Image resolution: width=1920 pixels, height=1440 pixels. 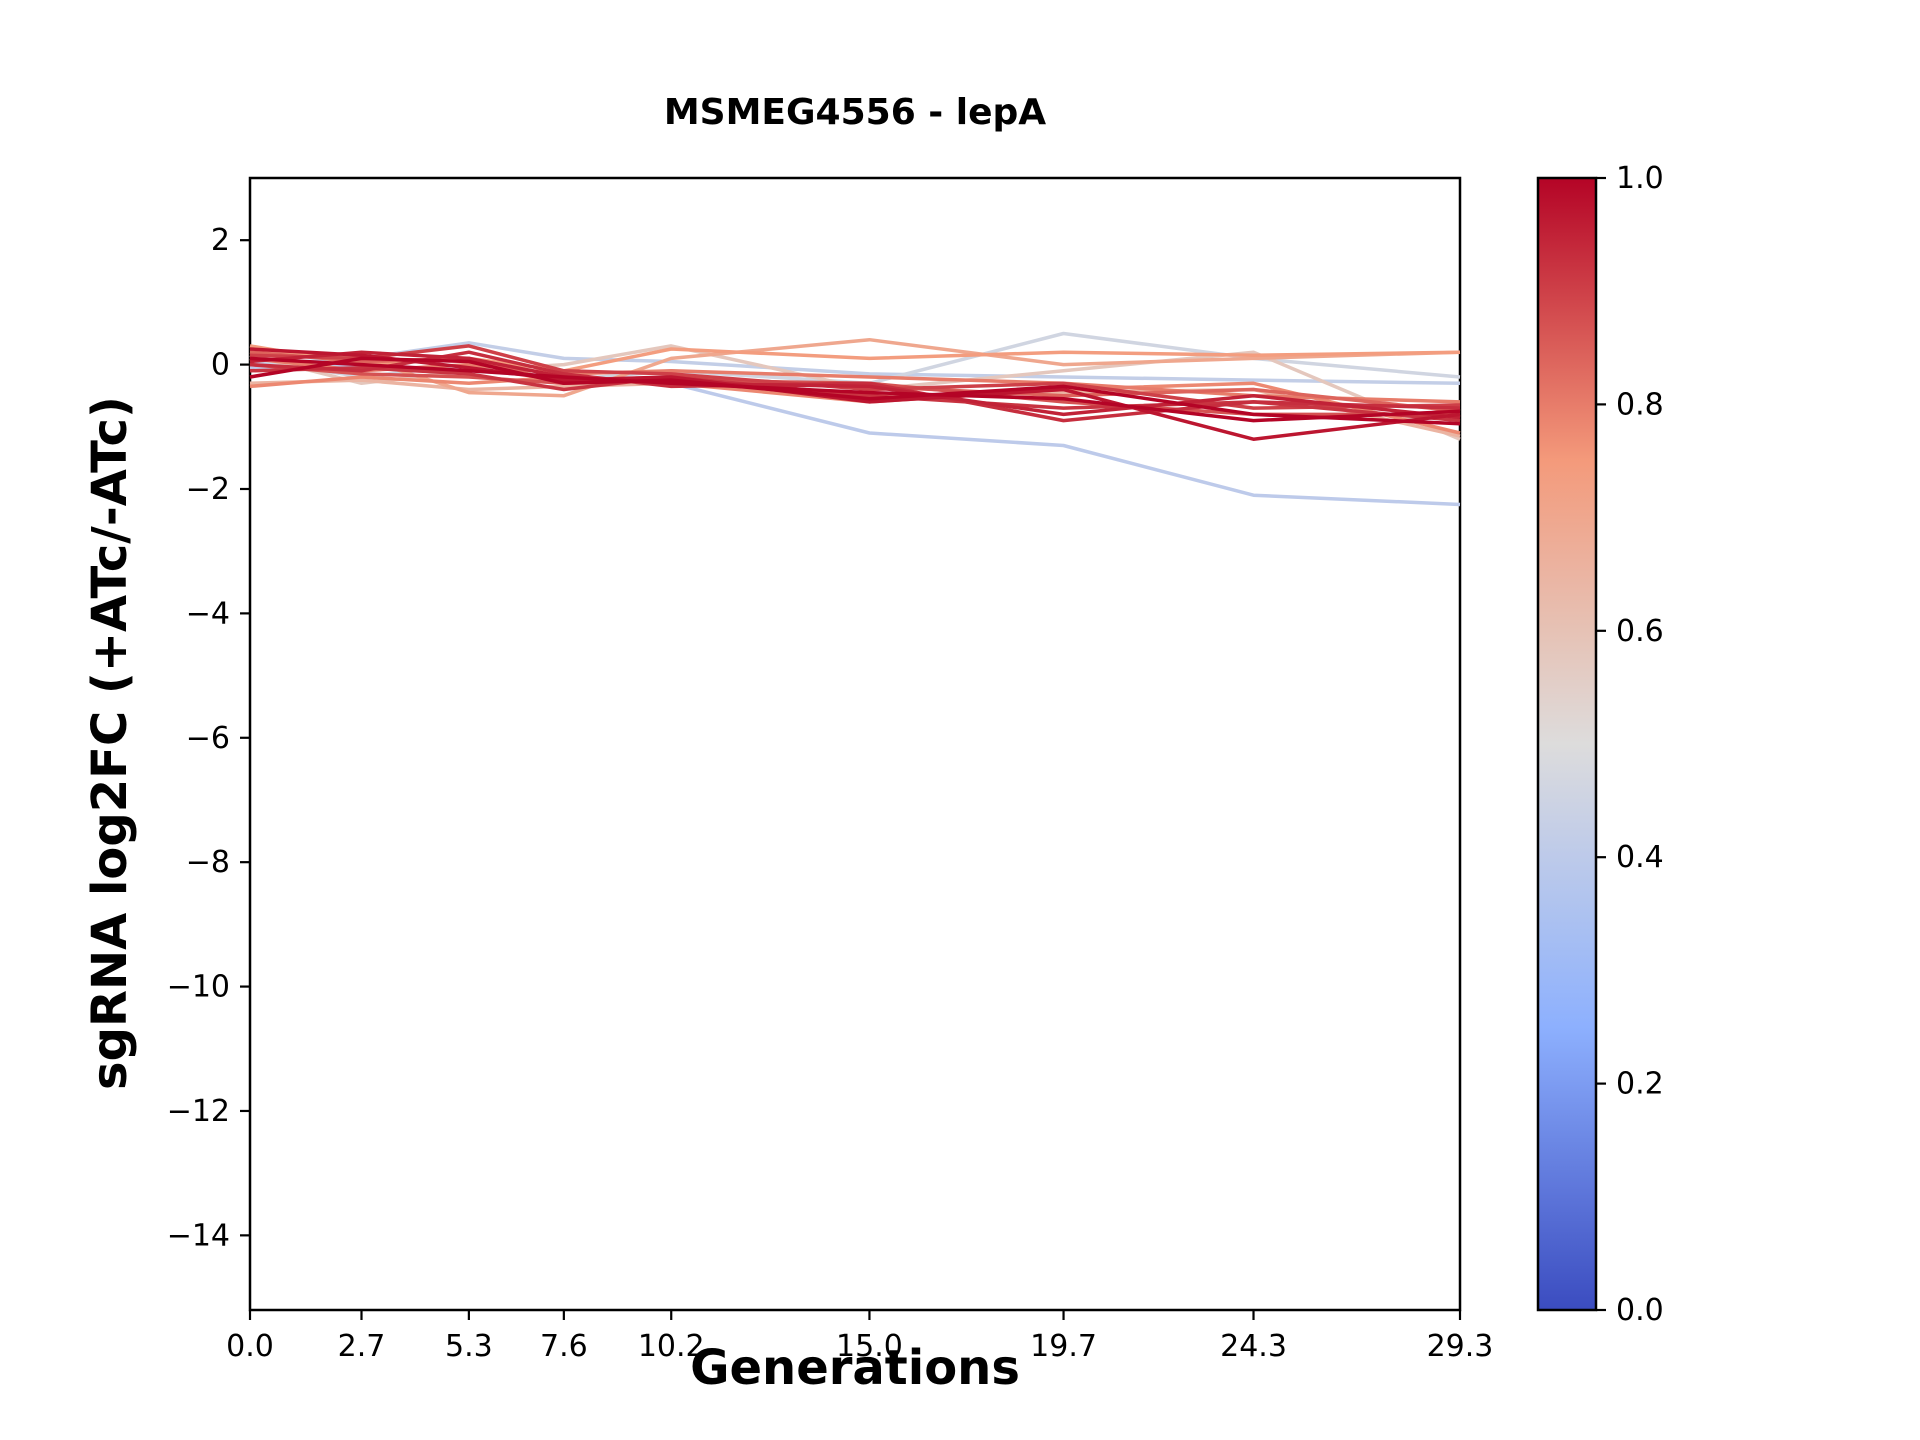 I want to click on y-tick-label: 0, so click(x=220, y=365).